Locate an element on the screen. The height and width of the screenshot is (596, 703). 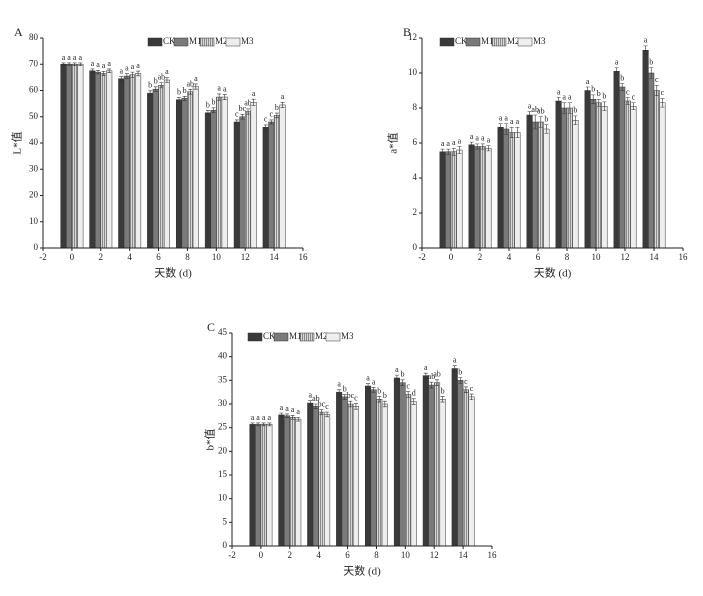
x-tick-label: 12 is located at coordinates (245, 257).